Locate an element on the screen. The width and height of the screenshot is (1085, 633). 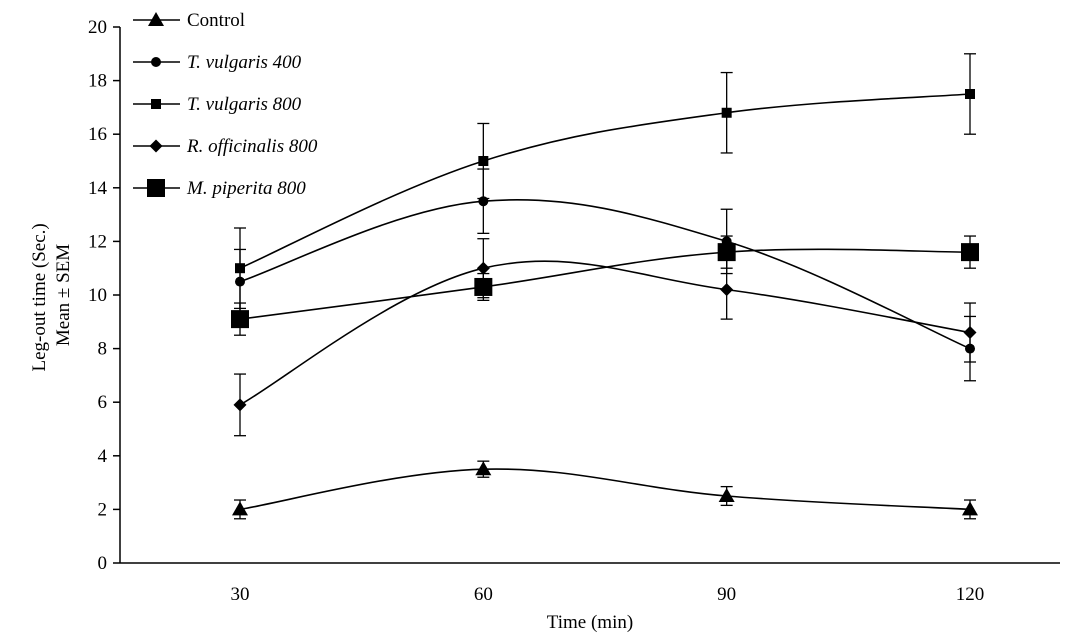
legend-label: T. vulgaris 800 is located at coordinates (244, 104).